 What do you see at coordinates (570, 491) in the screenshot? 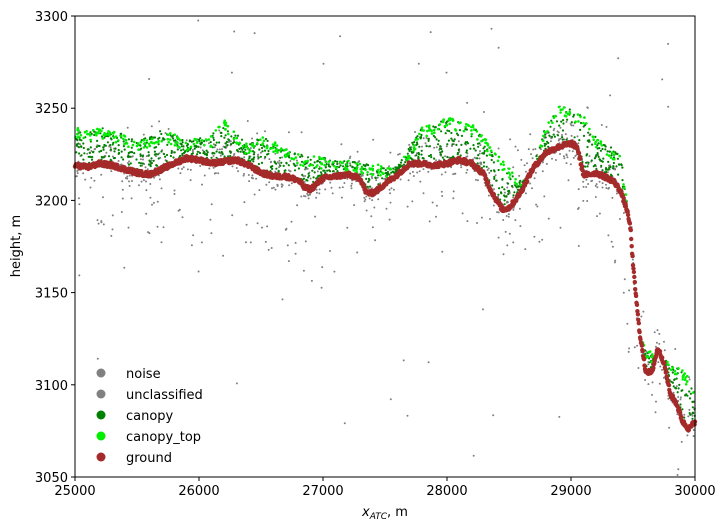
I see `x-tick-label: 29000` at bounding box center [570, 491].